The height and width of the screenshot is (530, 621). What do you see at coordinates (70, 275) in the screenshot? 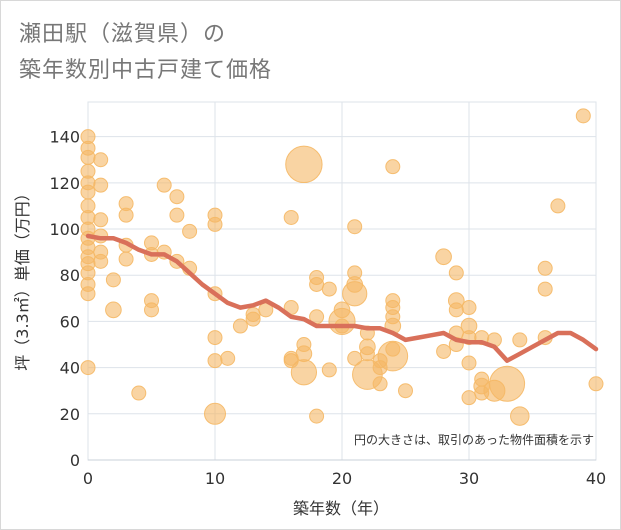
I see `y-tick-label: 80` at bounding box center [70, 275].